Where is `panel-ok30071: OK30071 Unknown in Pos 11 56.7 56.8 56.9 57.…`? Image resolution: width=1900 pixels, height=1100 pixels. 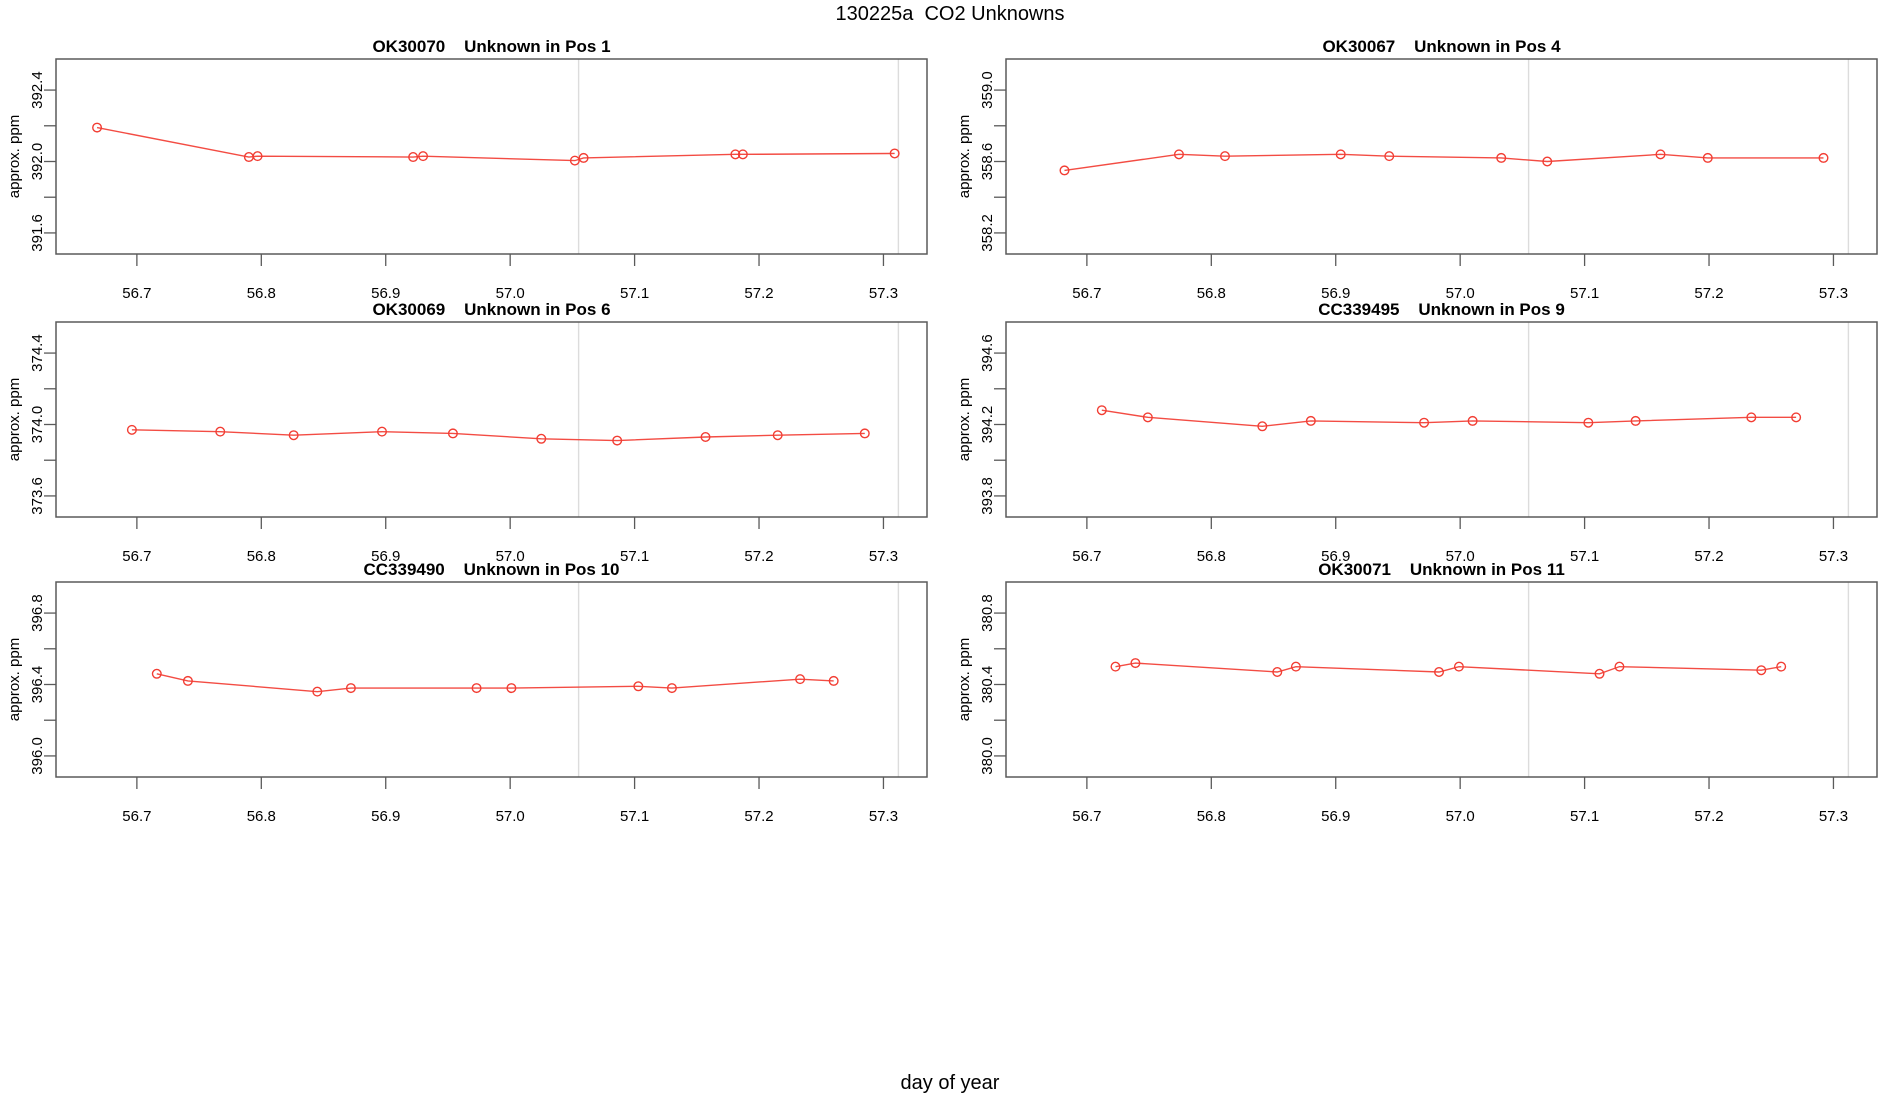 panel-ok30071: OK30071 Unknown in Pos 11 56.7 56.8 56.9 57.… is located at coordinates (1417, 692).